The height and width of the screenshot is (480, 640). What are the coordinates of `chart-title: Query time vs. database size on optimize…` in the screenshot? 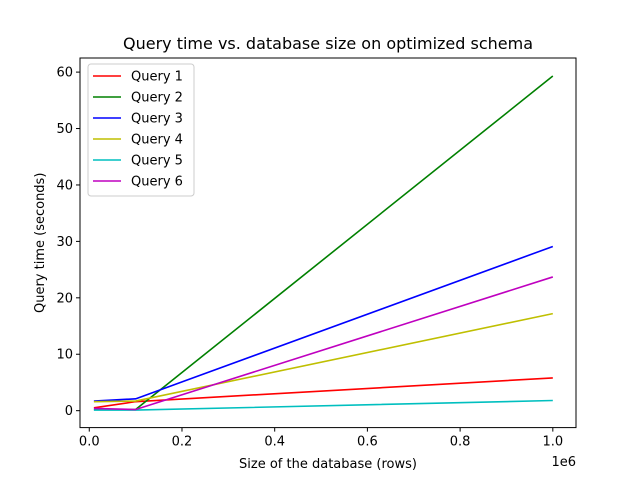 It's located at (328, 43).